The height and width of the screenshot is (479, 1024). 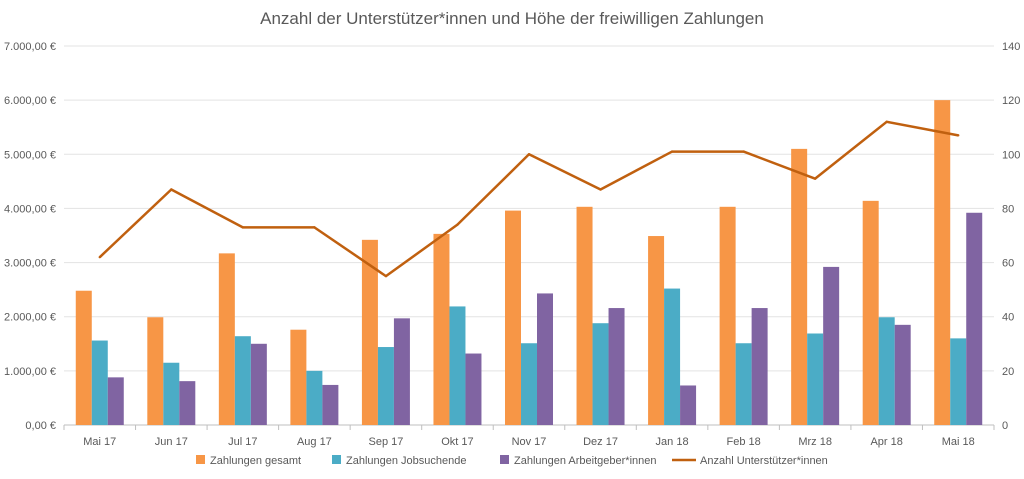 I want to click on y-right-tick-label: 60, so click(x=1008, y=264).